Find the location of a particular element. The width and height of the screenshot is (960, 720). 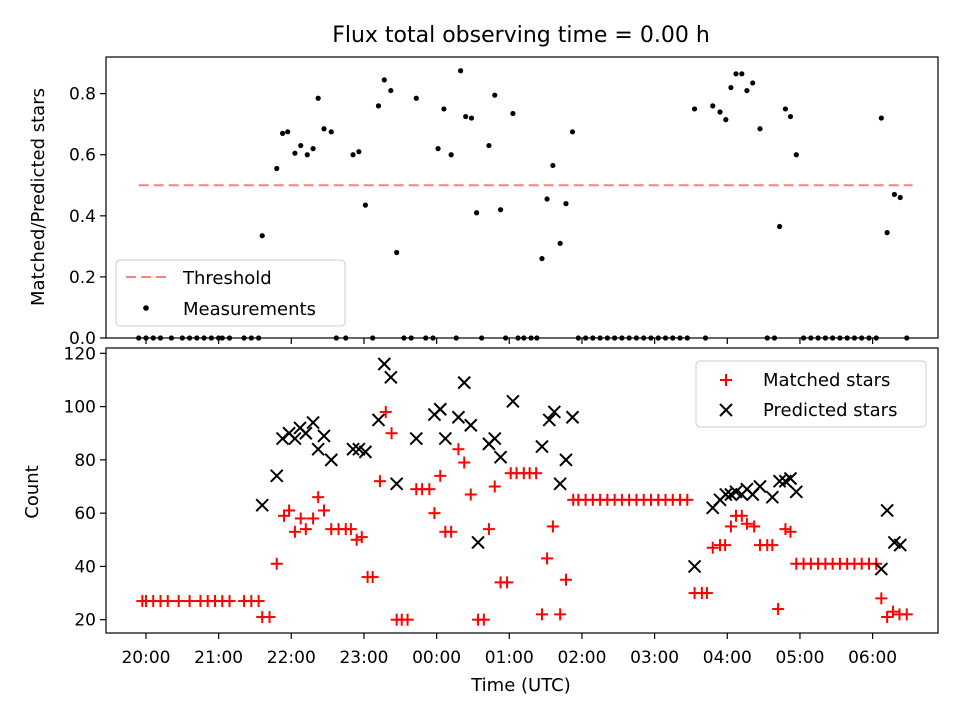

bottom-xtick-label: 04:00 is located at coordinates (727, 658).